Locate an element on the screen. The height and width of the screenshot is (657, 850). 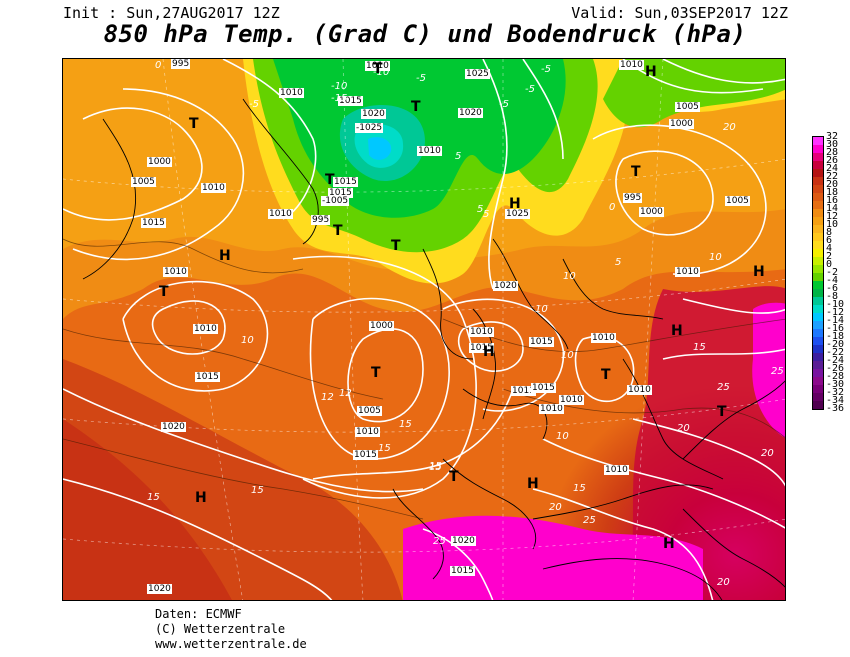
isobar-label: -1025 is located at coordinates (369, 128).